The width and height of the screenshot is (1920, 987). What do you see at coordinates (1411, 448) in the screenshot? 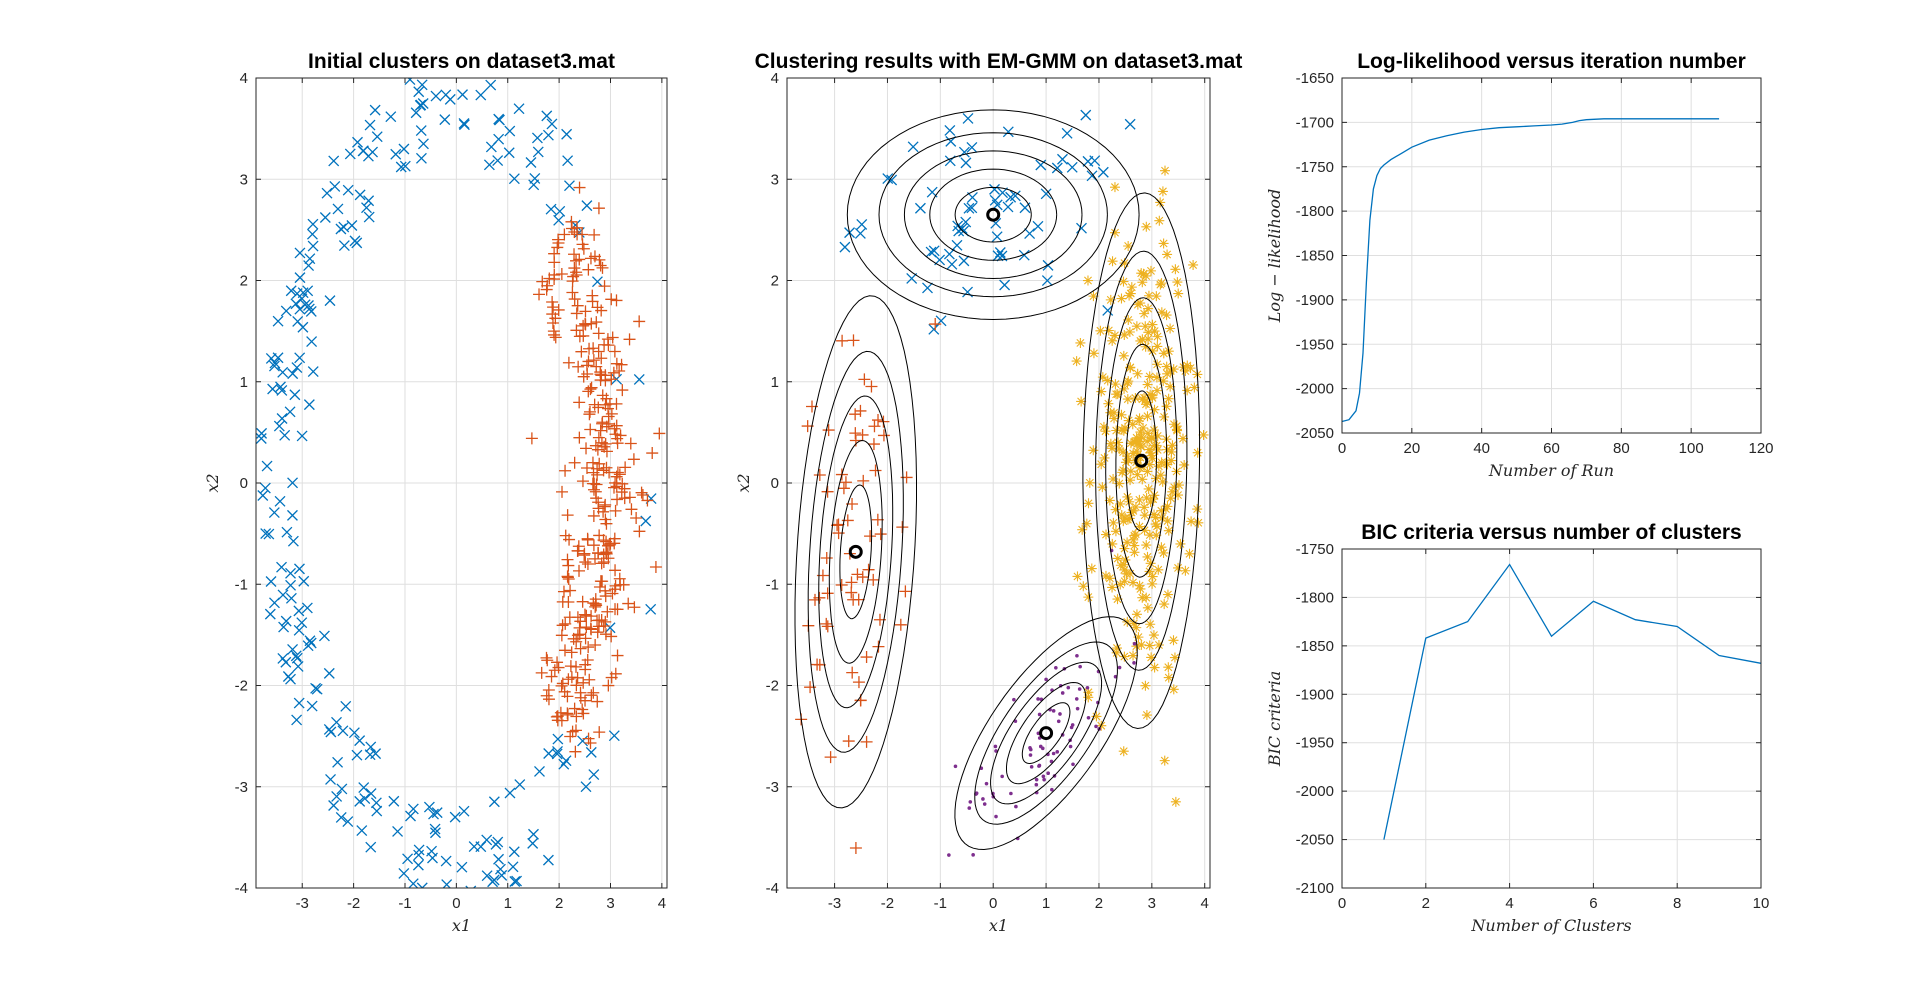
I see `x-tick-label: 20` at bounding box center [1411, 448].